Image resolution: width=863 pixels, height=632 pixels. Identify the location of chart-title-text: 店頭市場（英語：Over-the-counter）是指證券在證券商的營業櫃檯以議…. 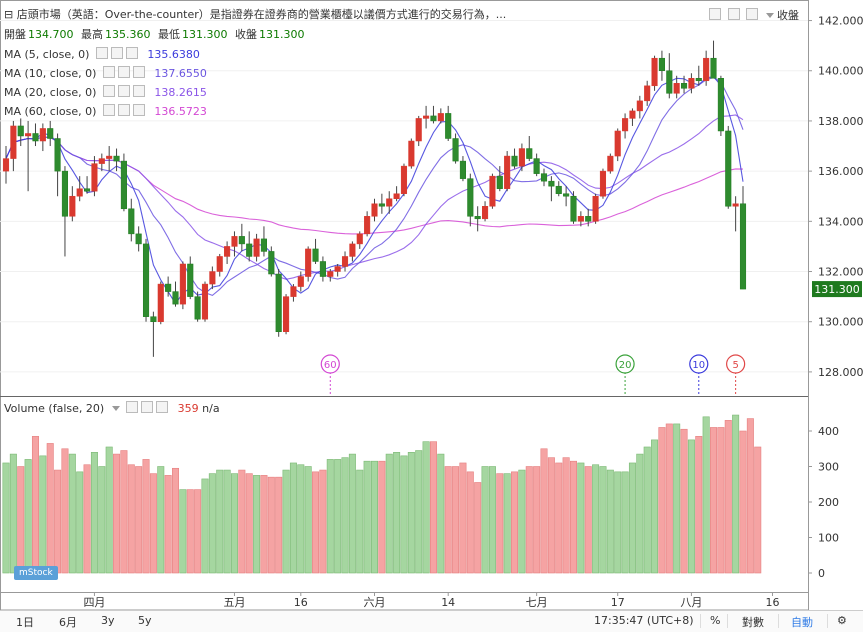
(261, 14).